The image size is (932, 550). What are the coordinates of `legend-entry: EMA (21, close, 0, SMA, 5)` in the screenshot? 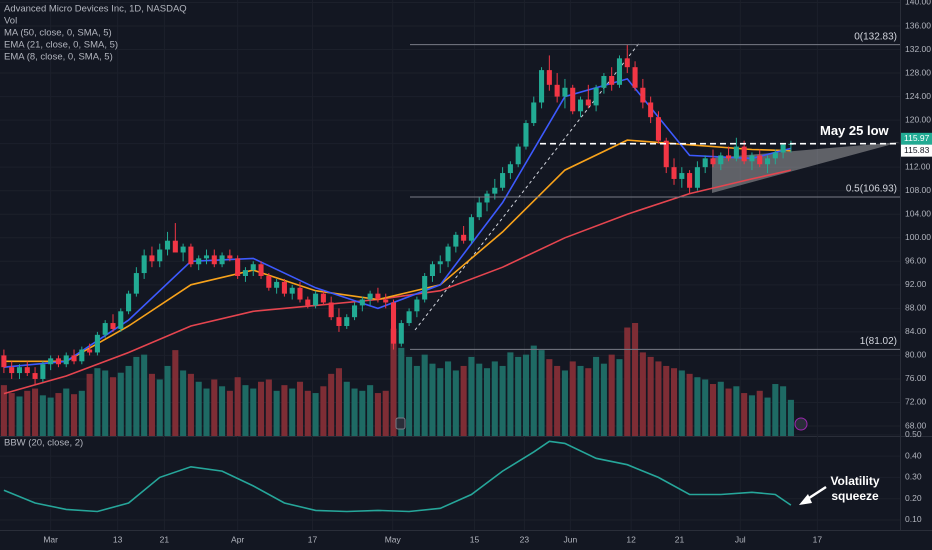 It's located at (61, 45).